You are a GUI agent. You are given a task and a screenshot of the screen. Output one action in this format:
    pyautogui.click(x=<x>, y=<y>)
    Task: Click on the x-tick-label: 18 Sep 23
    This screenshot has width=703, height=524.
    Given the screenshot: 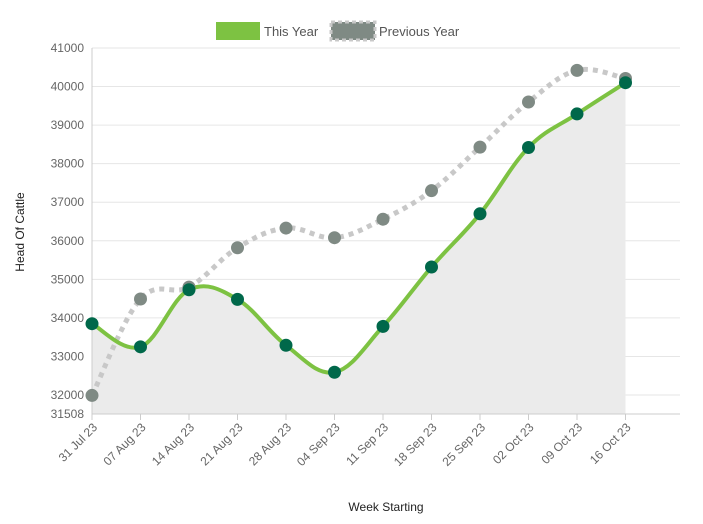 What is the action you would take?
    pyautogui.click(x=415, y=444)
    